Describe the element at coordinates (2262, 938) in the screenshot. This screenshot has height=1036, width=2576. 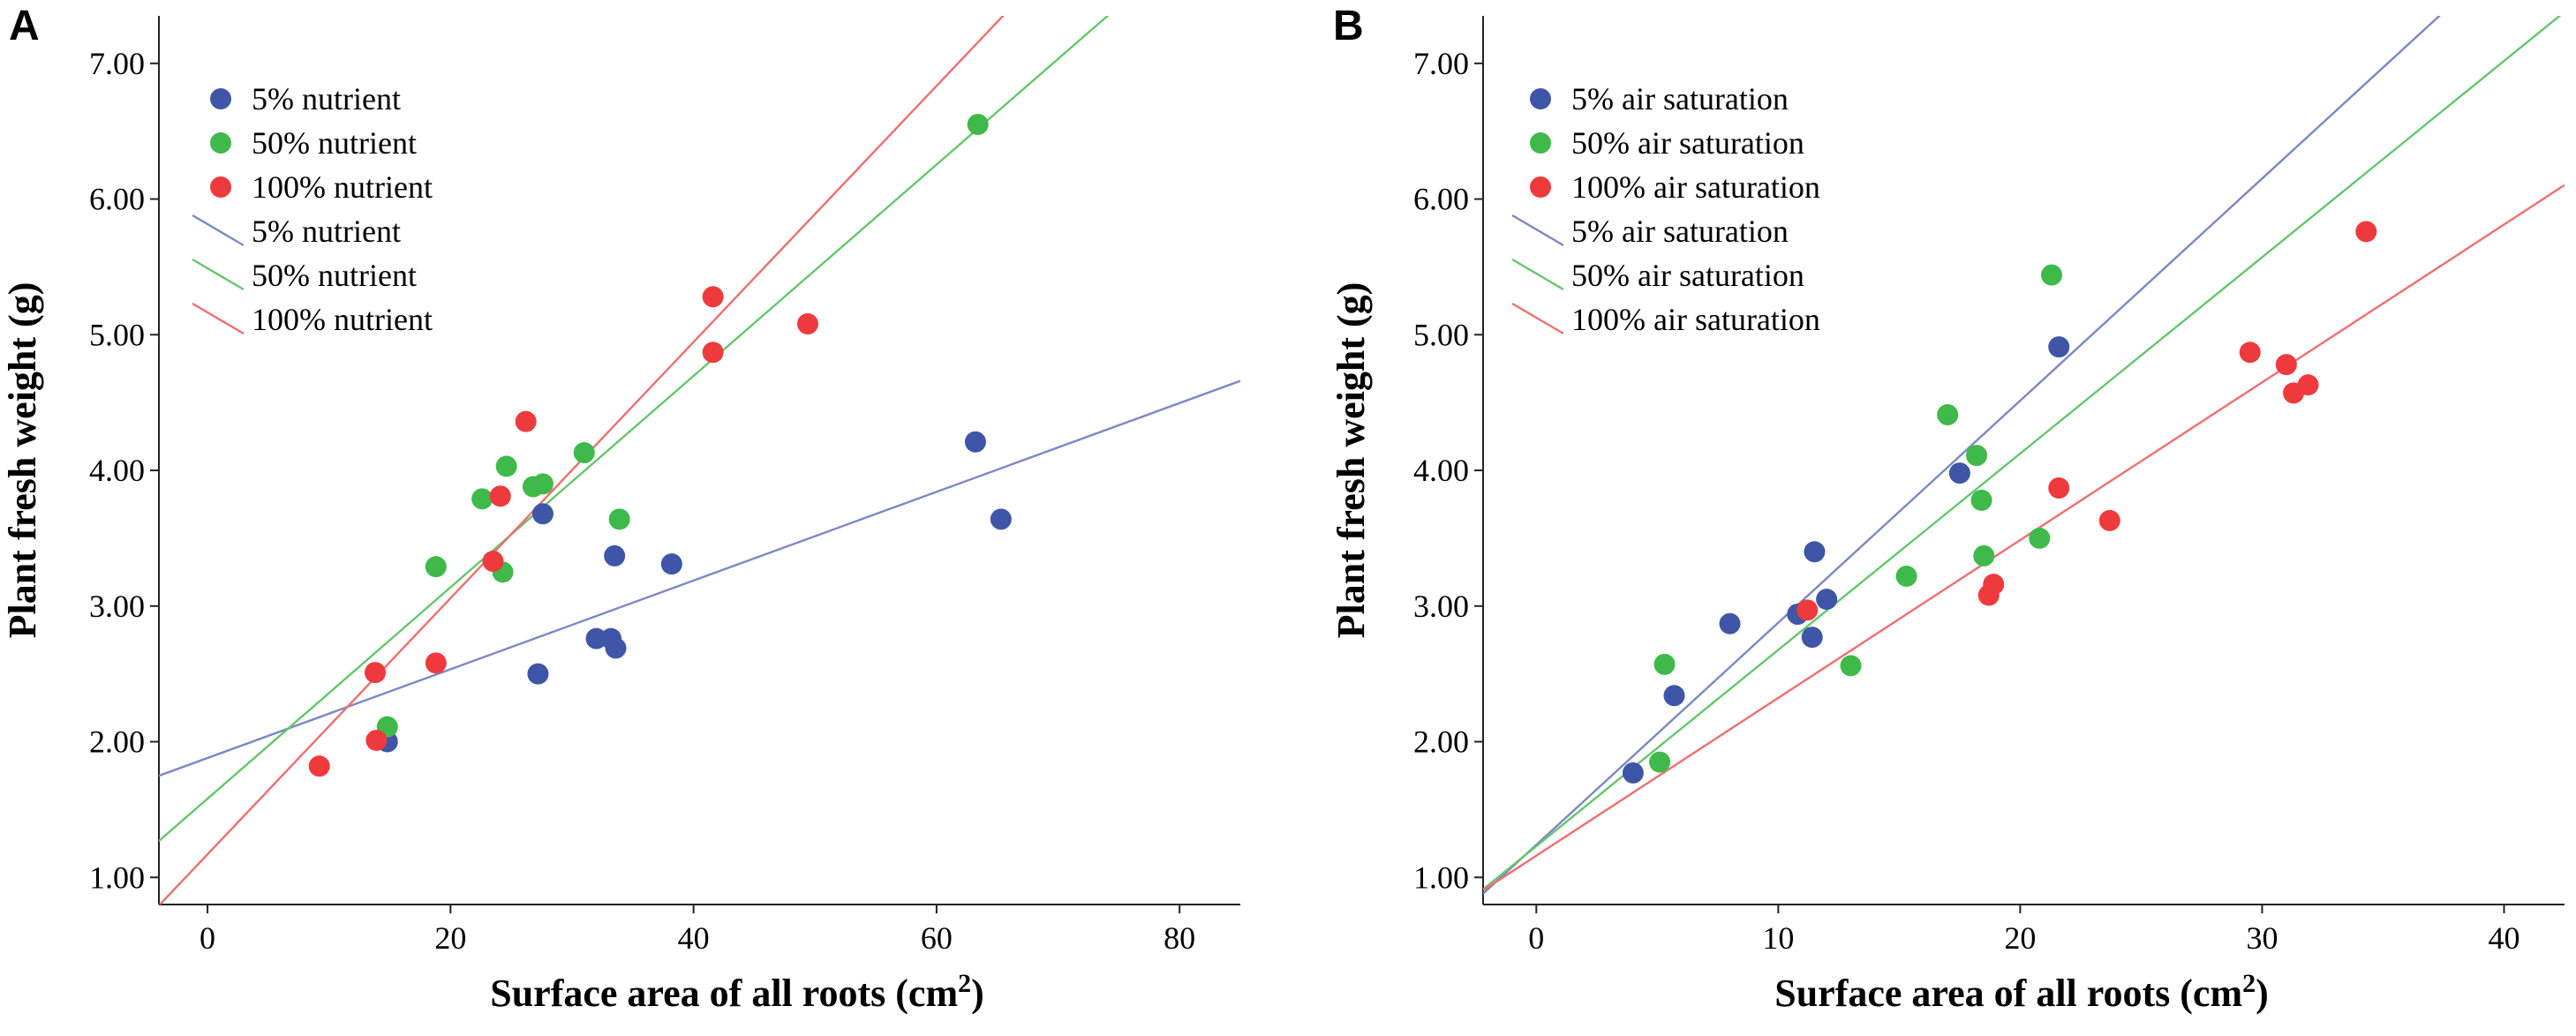
I see `x-tick-label: 30` at that location.